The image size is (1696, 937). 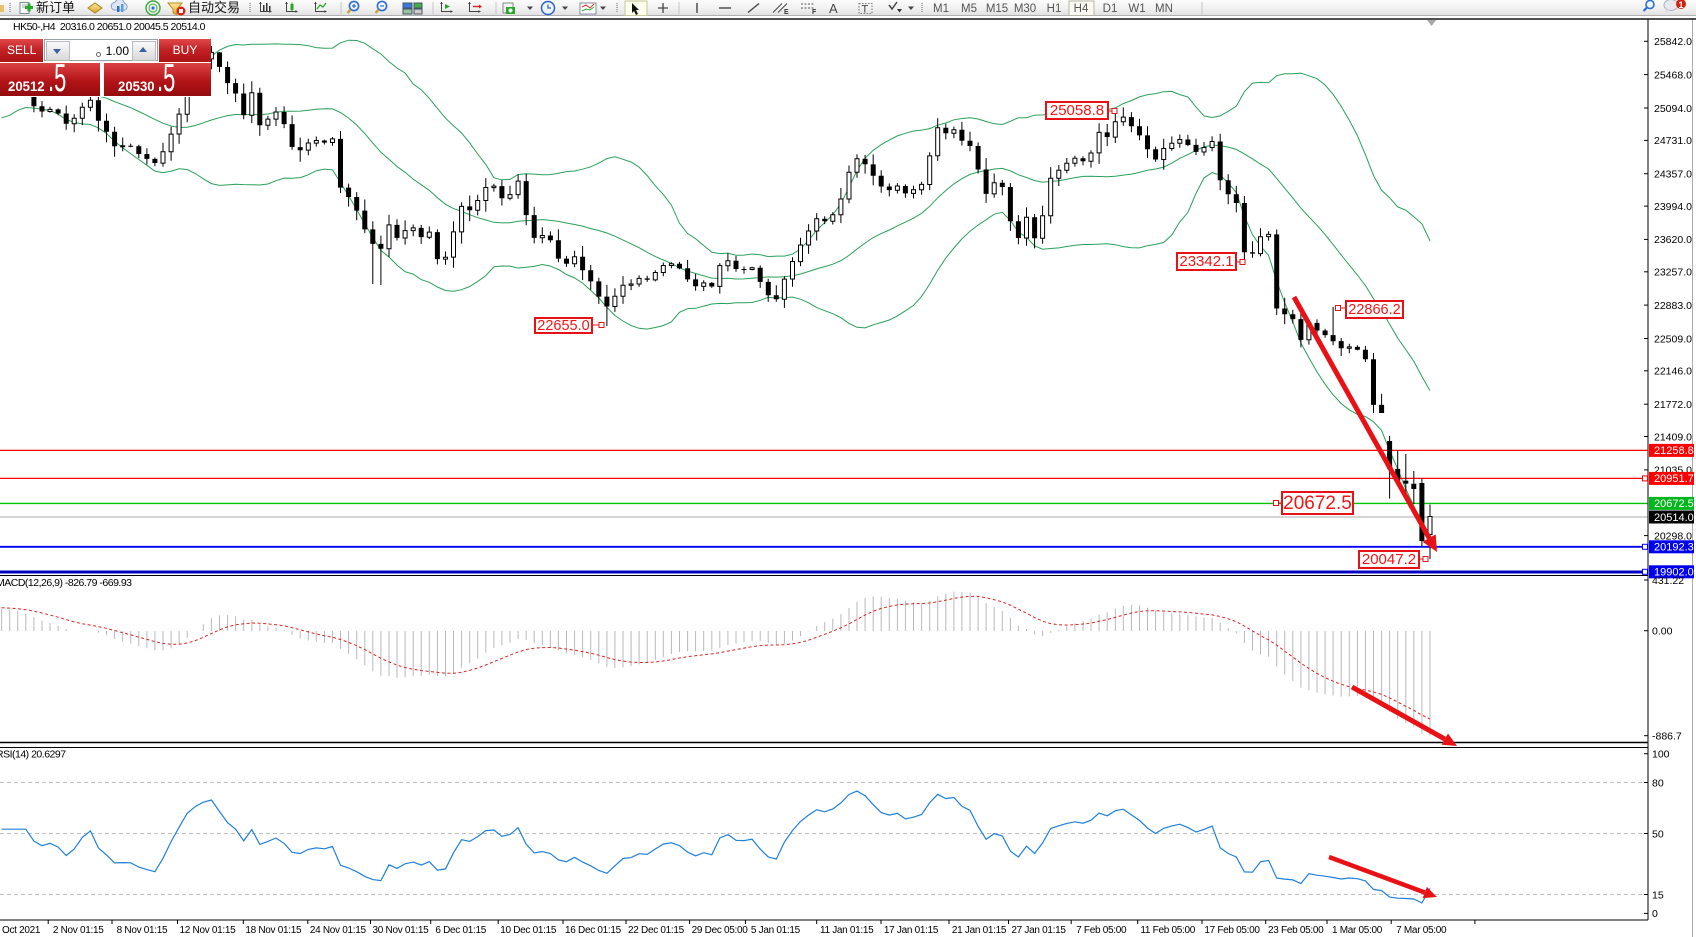 What do you see at coordinates (656, 930) in the screenshot?
I see `svg-text: 22 Dec 01:15` at bounding box center [656, 930].